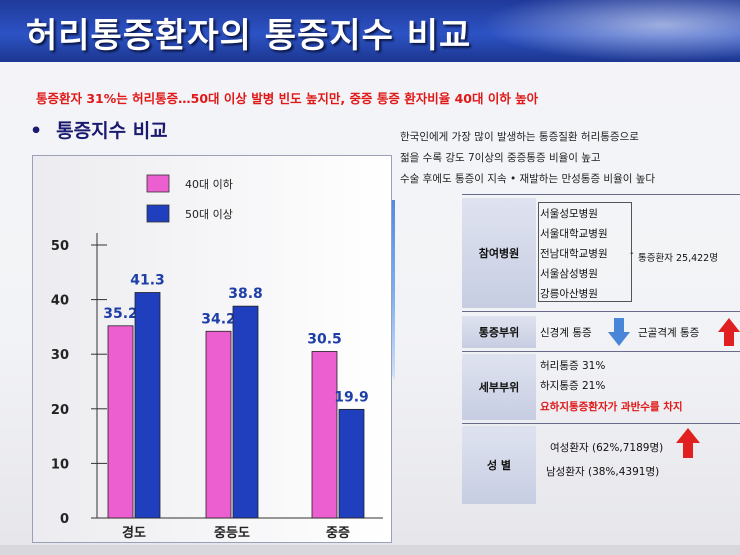  Describe the element at coordinates (209, 184) in the screenshot. I see `legend-label: 40대 이하` at that location.